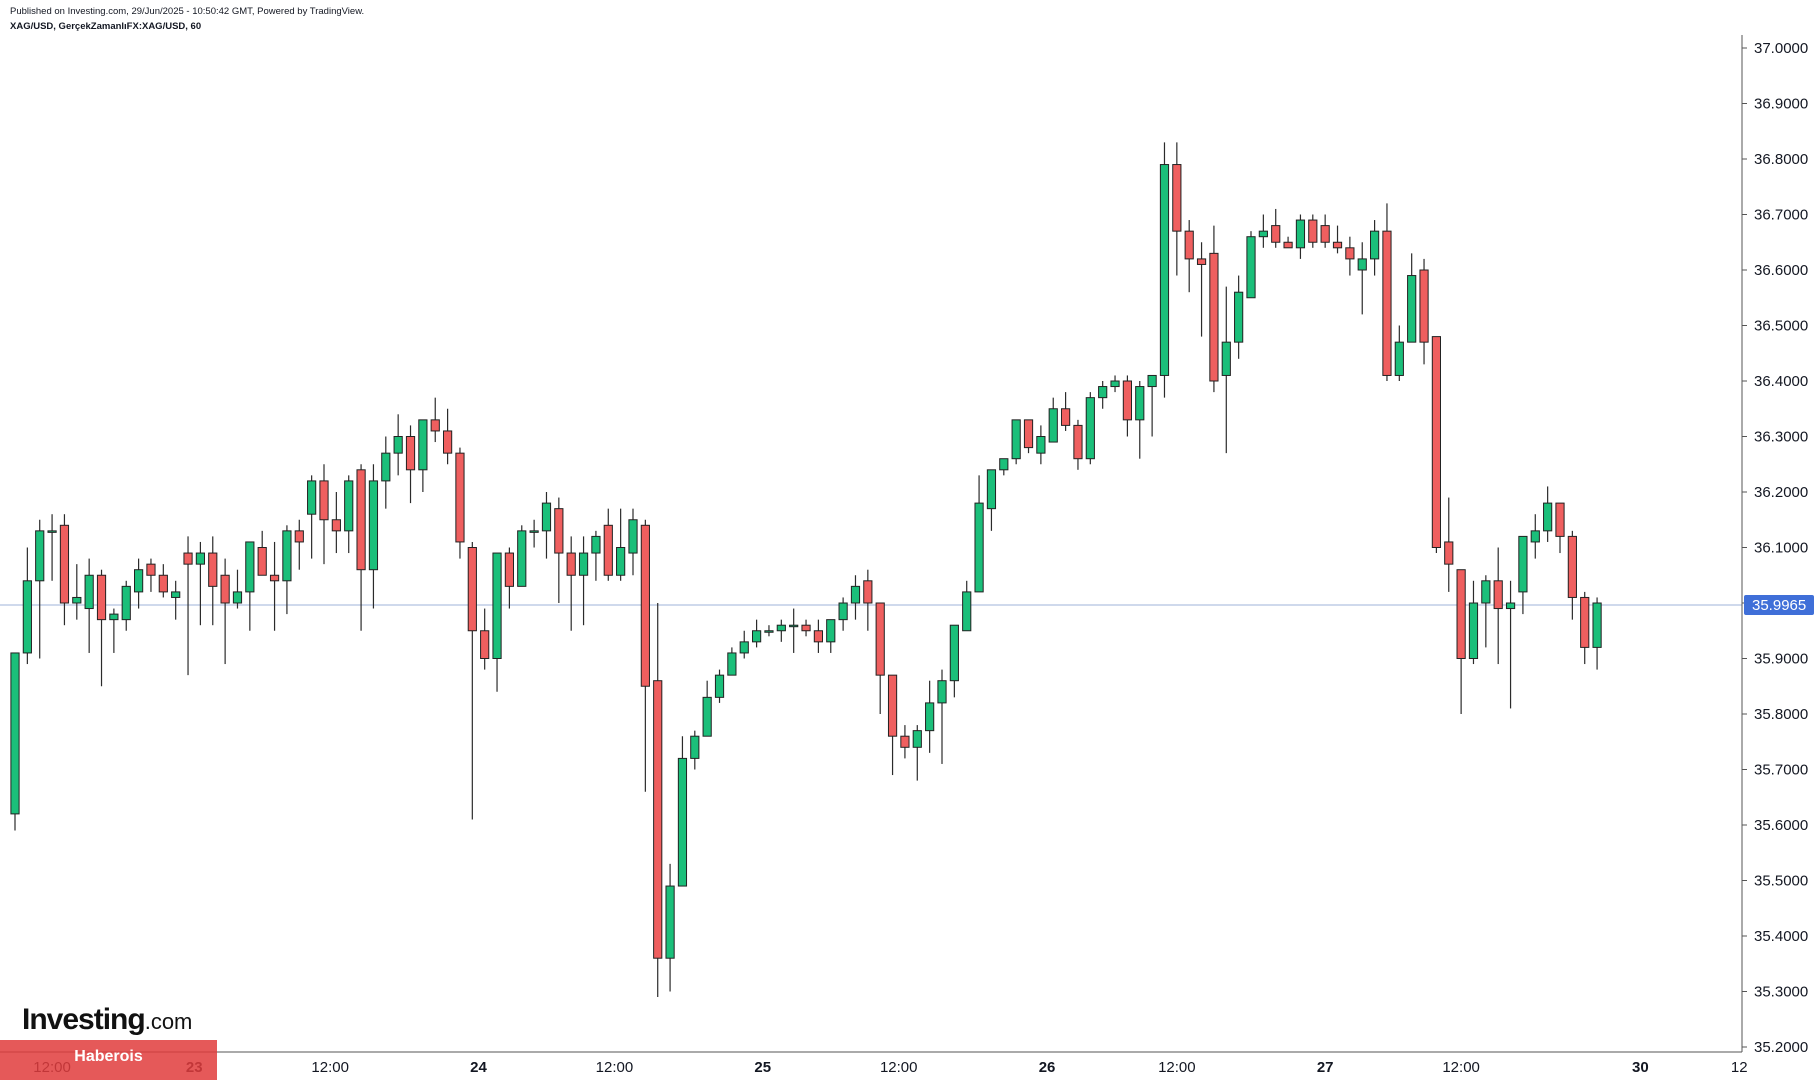 Image resolution: width=1815 pixels, height=1080 pixels. Describe the element at coordinates (1047, 1067) in the screenshot. I see `x-tick-label: 26` at that location.